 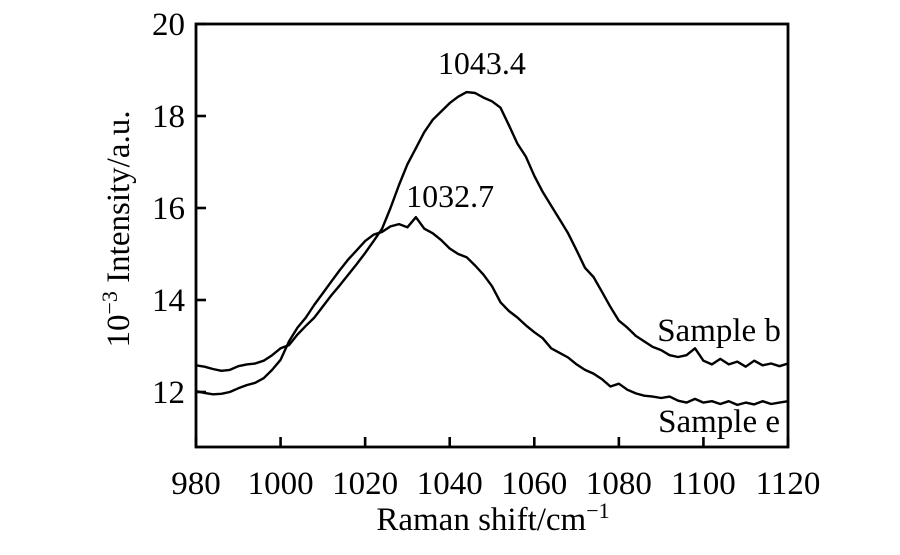 I want to click on x-tick-label: 1040, so click(x=450, y=484).